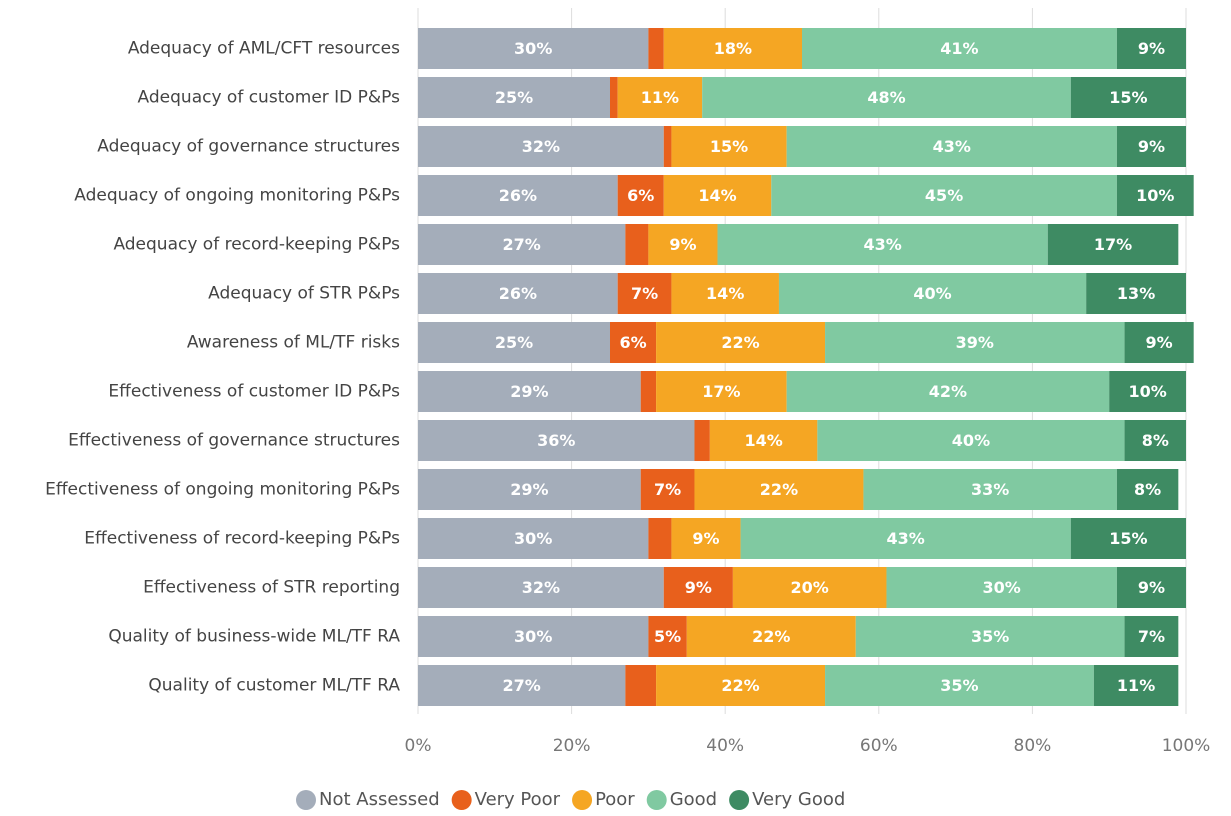  I want to click on category-label: Adequacy of ongoing monitoring P&Ps, so click(237, 196).